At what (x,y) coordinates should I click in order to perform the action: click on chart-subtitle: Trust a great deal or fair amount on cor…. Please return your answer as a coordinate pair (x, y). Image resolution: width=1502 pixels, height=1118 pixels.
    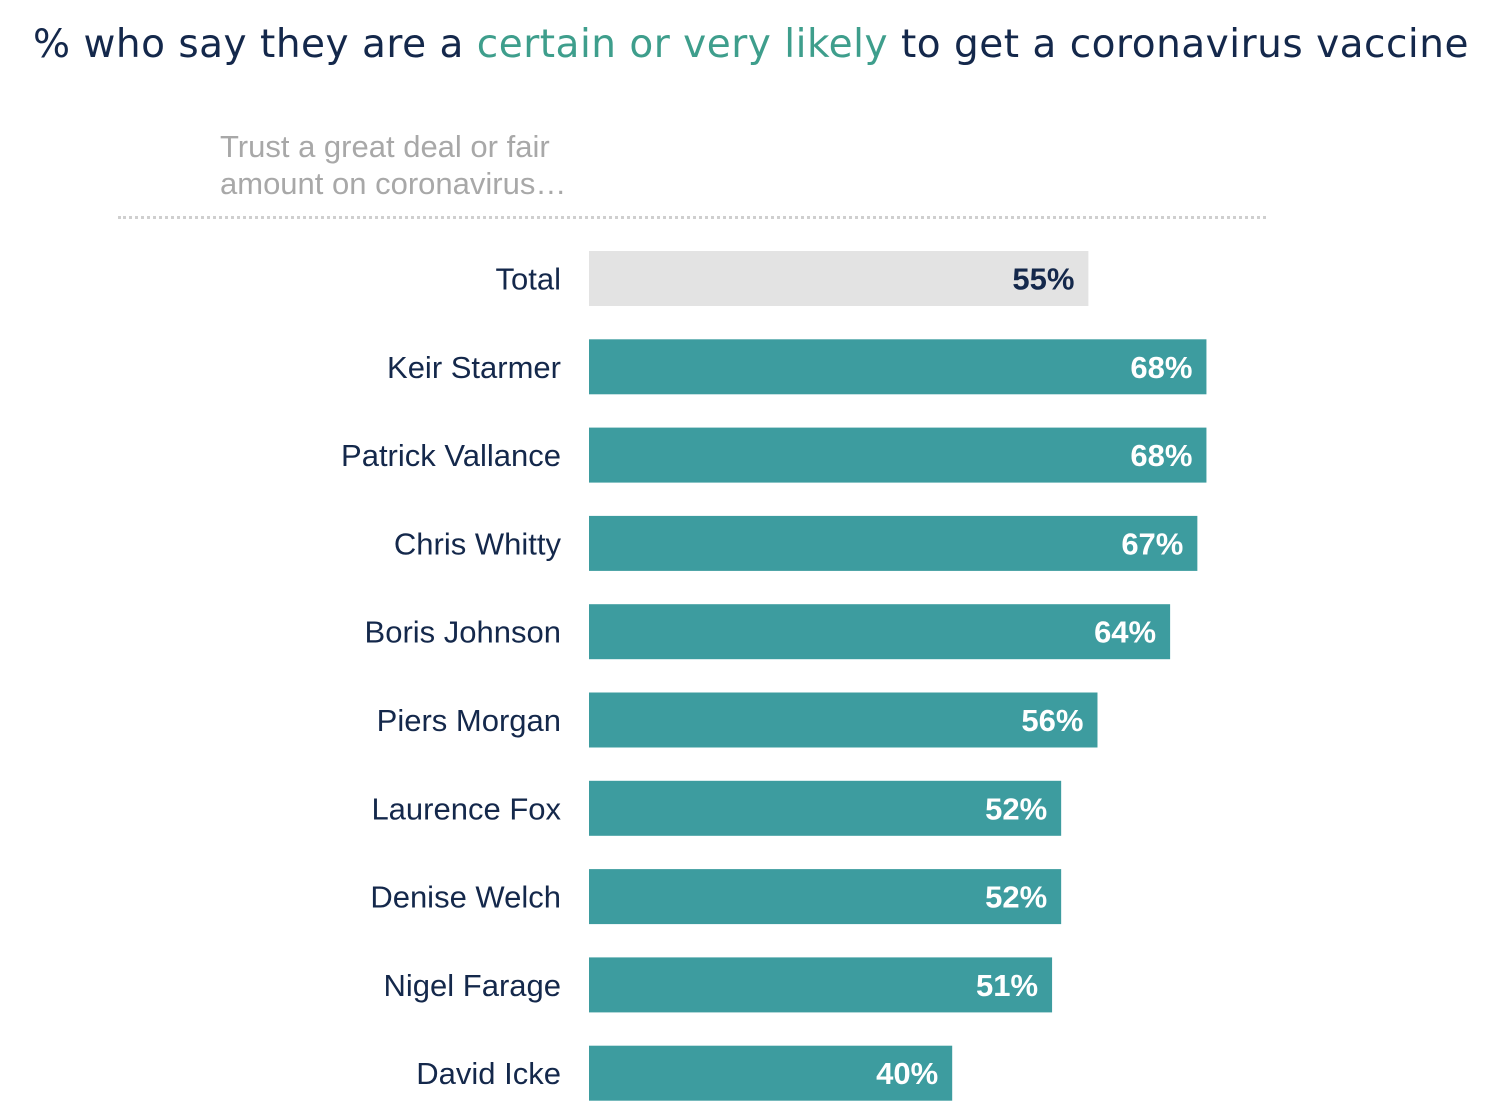
    Looking at the image, I should click on (393, 165).